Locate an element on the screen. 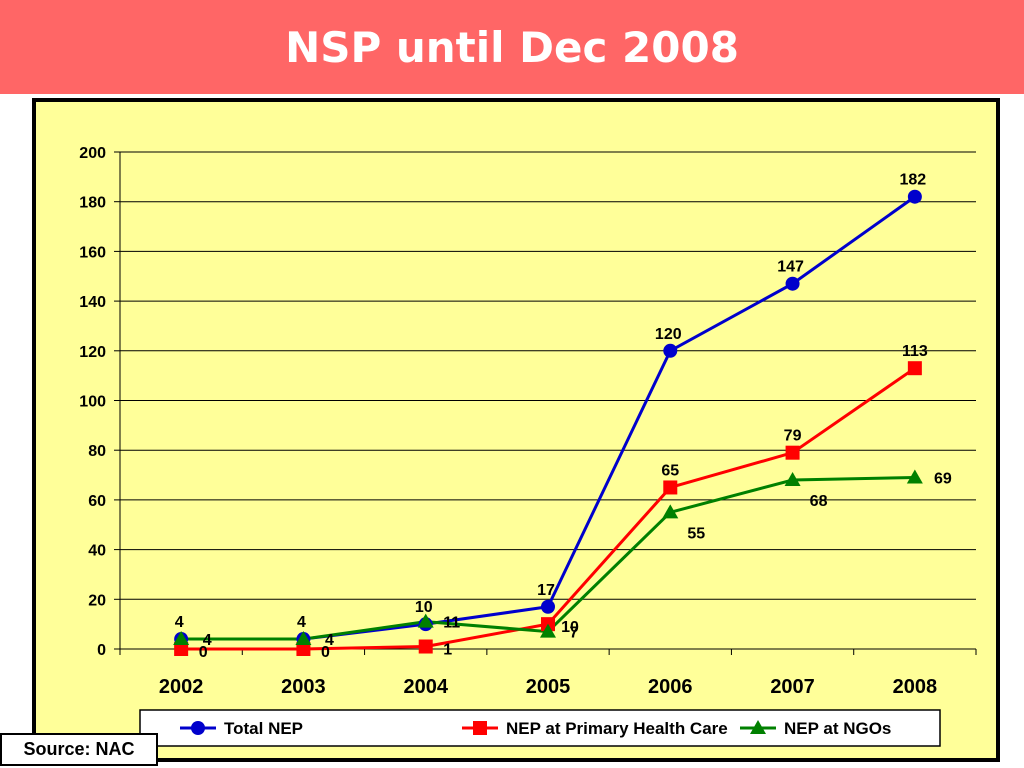 This screenshot has width=1024, height=768. data-label: 120 is located at coordinates (668, 334).